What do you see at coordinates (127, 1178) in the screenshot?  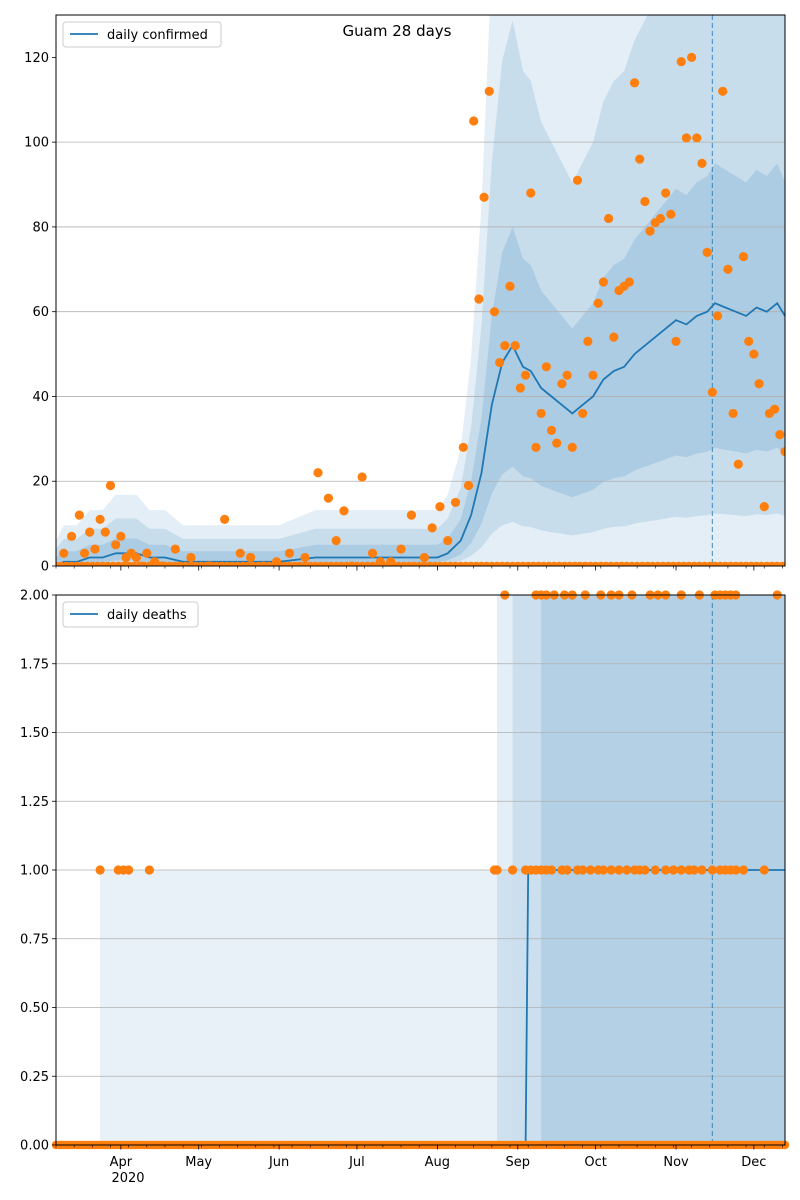 I see `x-year-label: 2020` at bounding box center [127, 1178].